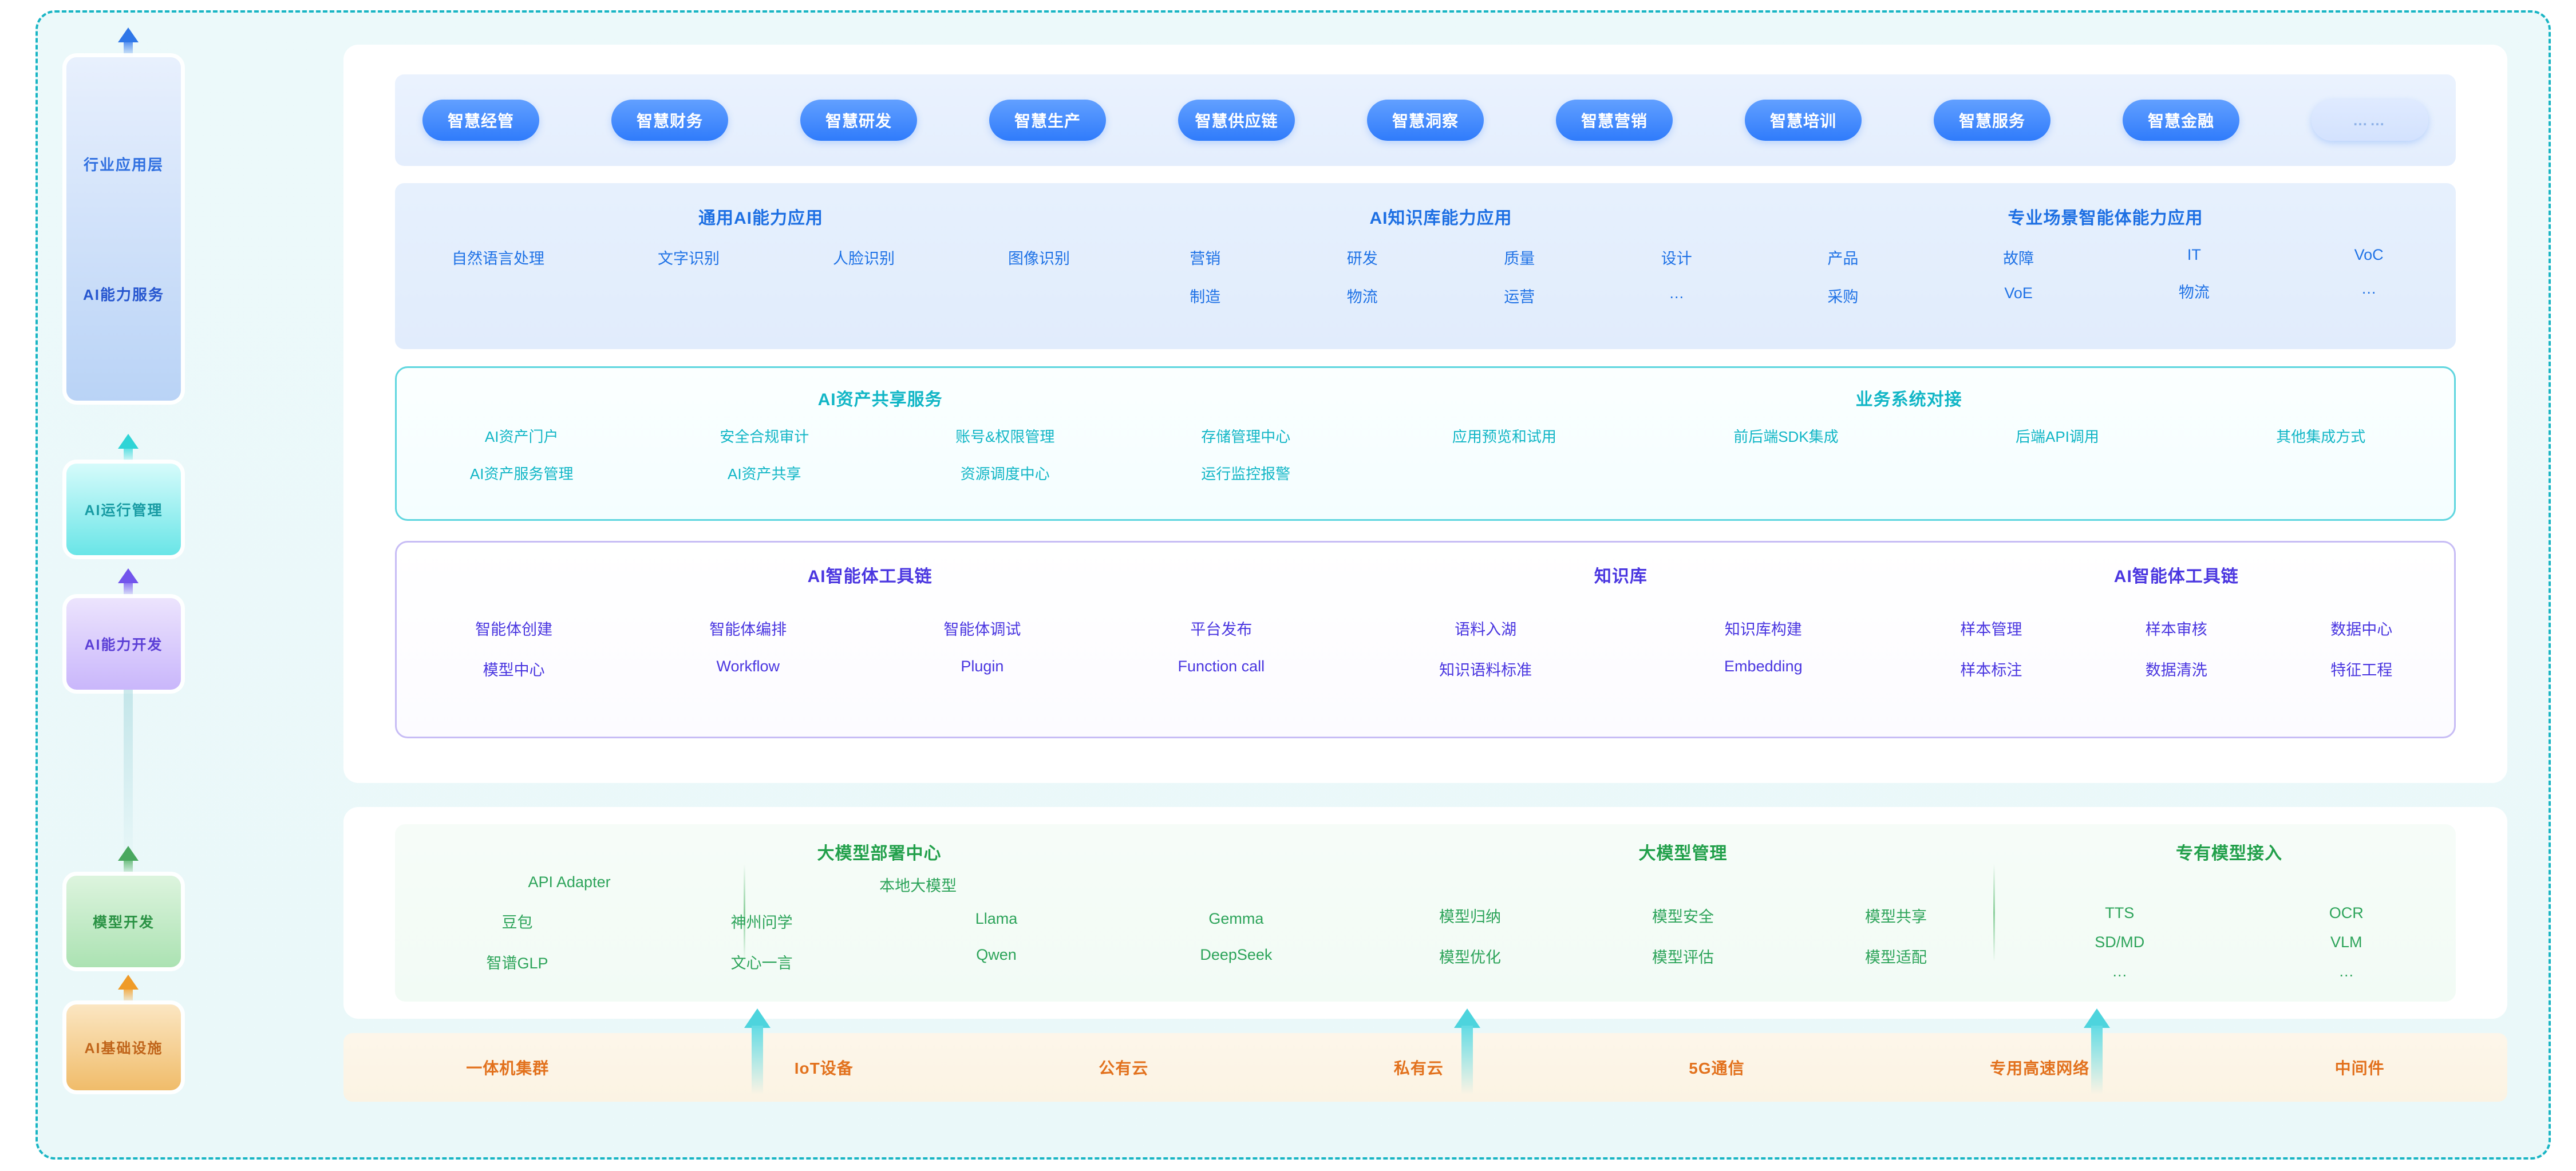 The image size is (2576, 1171). I want to click on toolchain-cell-1-0-0: 语料入湖, so click(1486, 629).